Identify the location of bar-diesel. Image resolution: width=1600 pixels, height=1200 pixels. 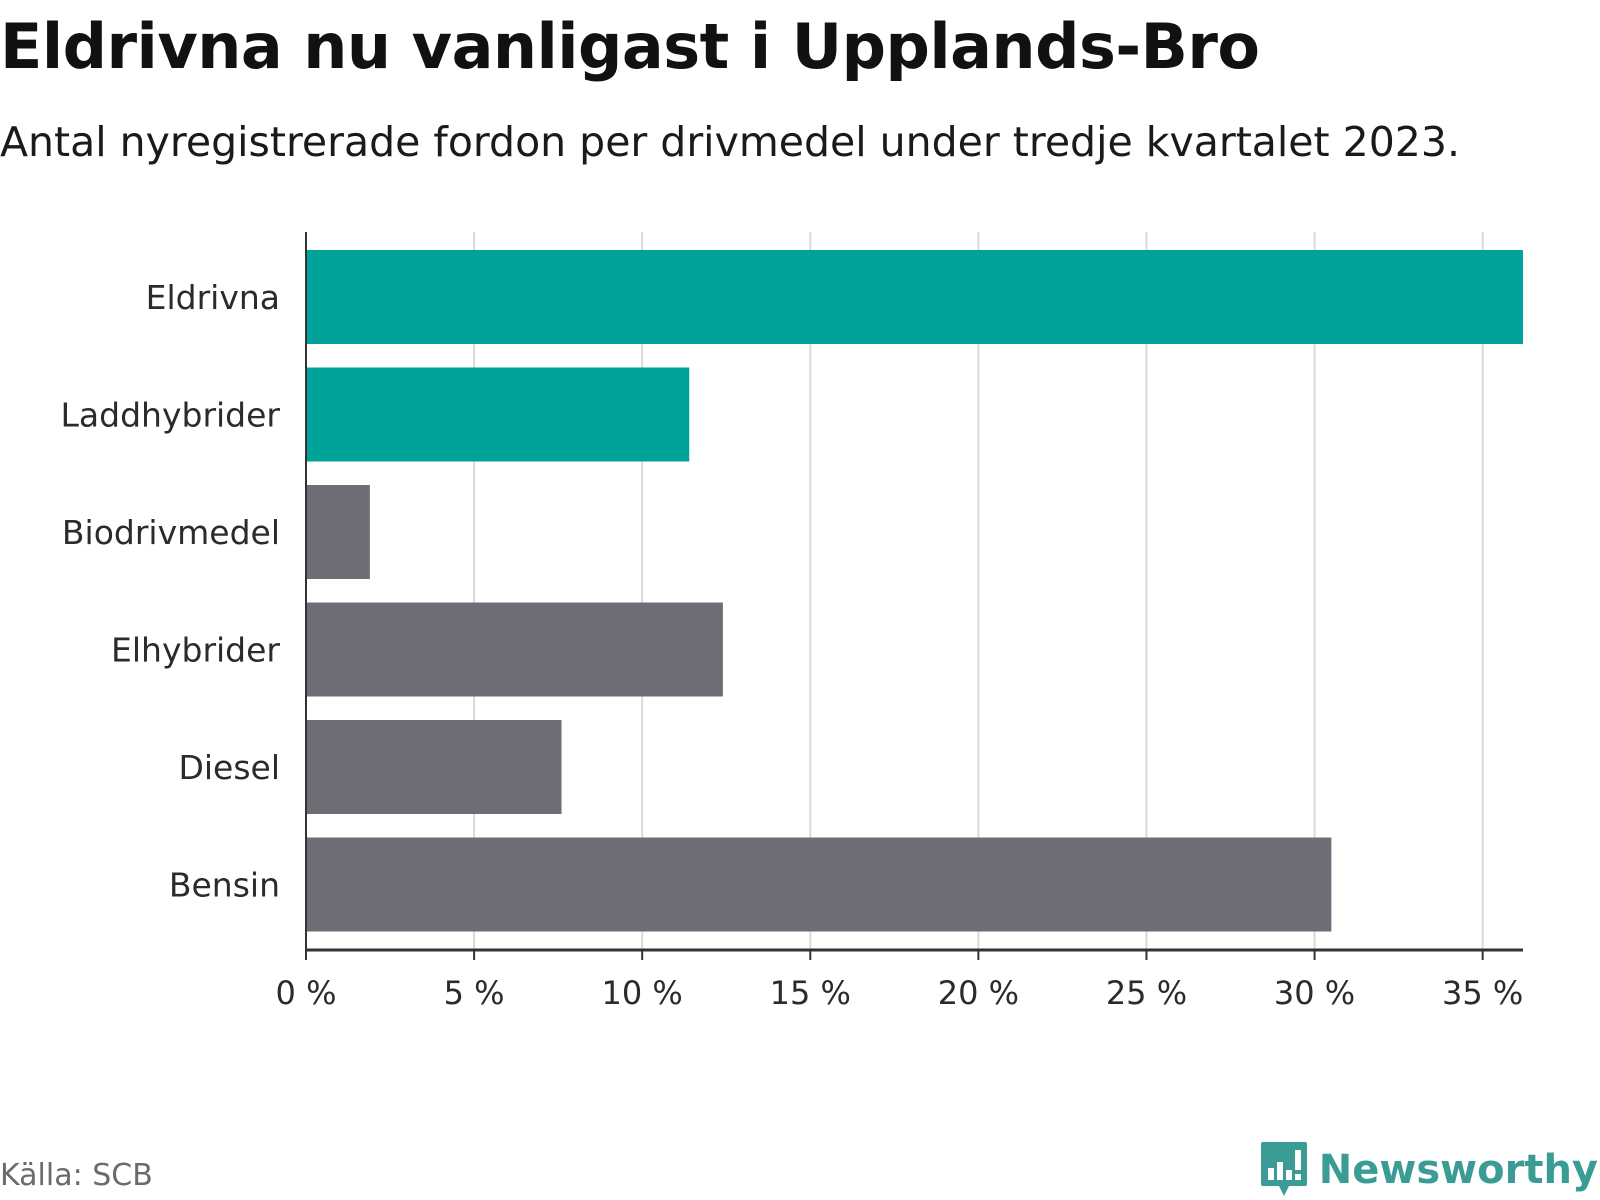
(434, 767).